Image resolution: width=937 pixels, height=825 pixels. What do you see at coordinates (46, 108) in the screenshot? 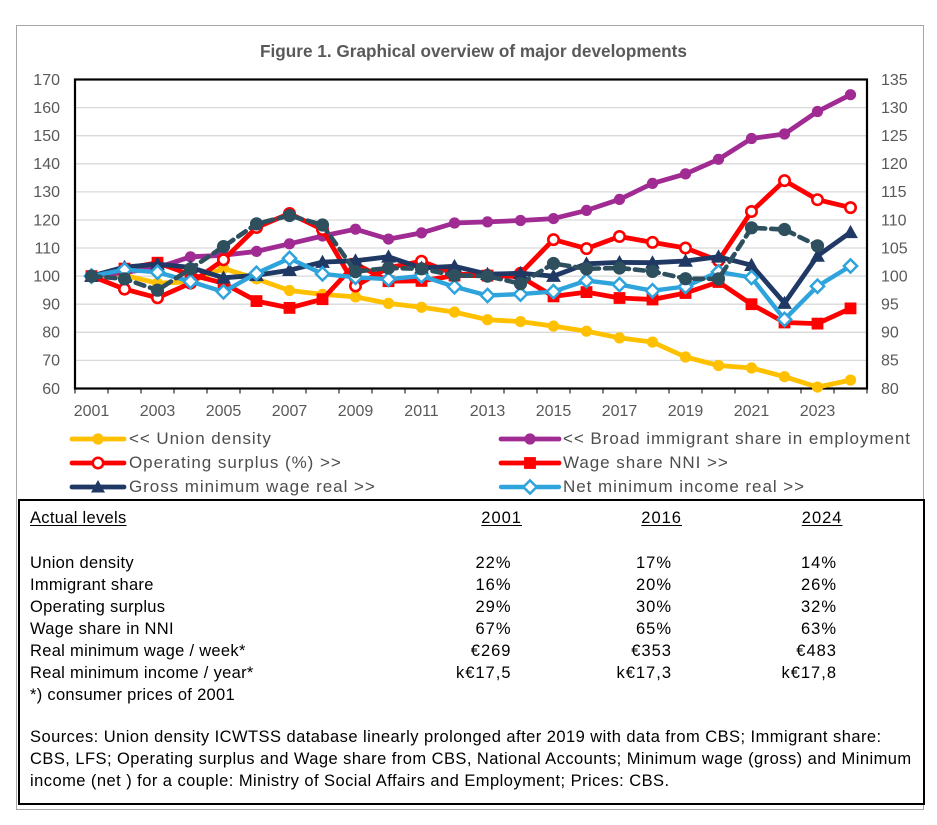
I see `svg-text: 160` at bounding box center [46, 108].